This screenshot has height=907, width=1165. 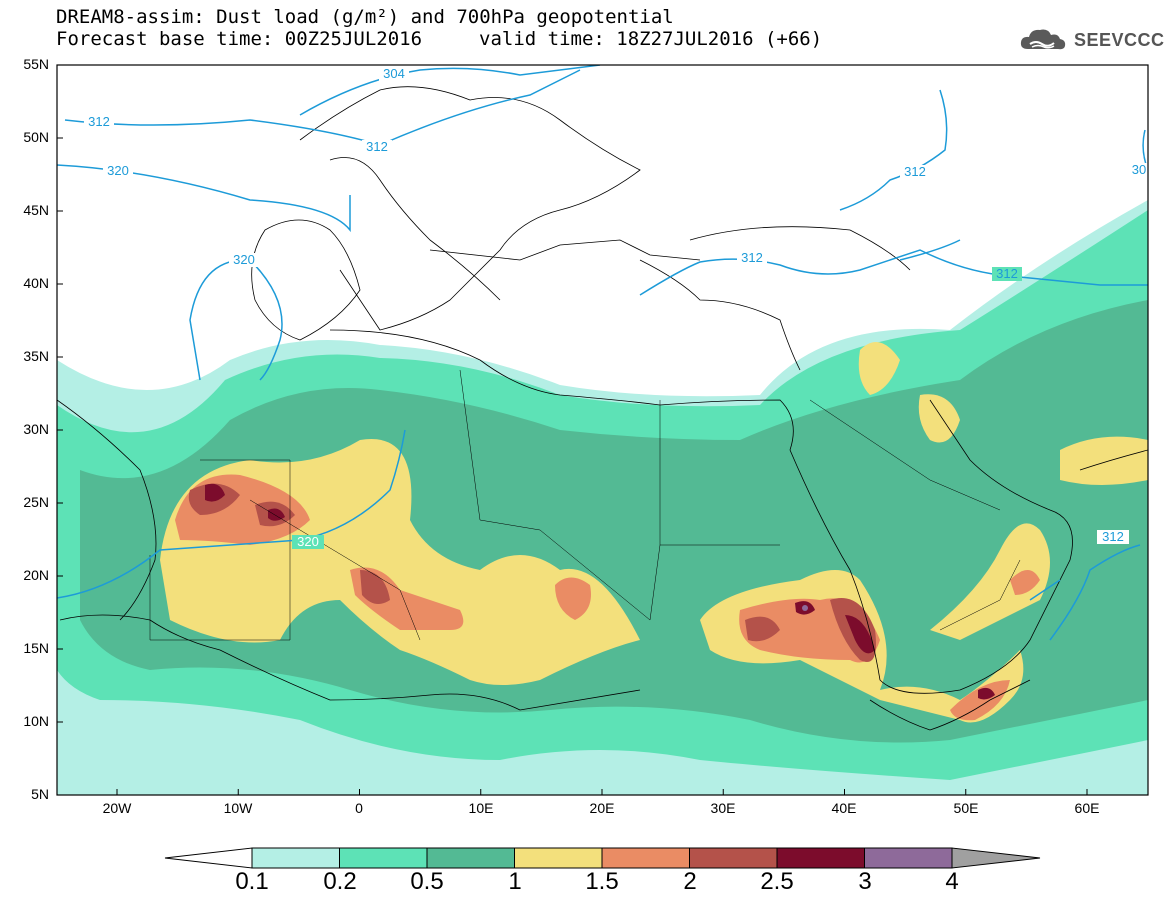 What do you see at coordinates (996, 858) in the screenshot?
I see `colorbar-right-arrow` at bounding box center [996, 858].